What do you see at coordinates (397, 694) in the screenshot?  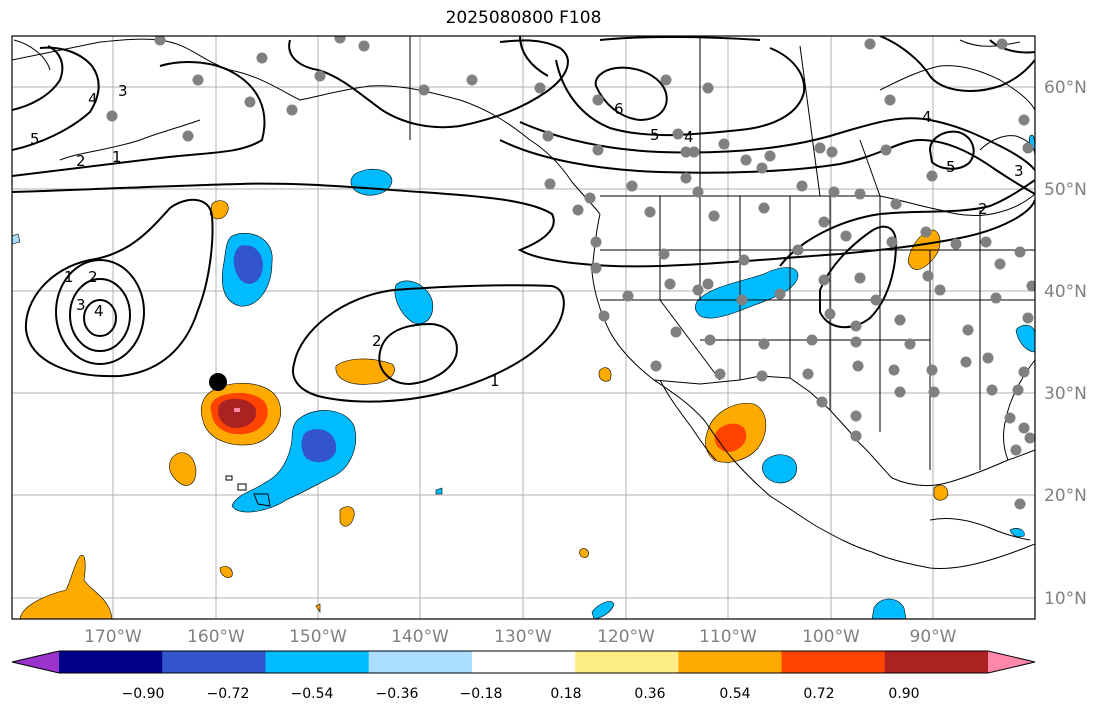 I see `colorbar-tick-label: −0.36` at bounding box center [397, 694].